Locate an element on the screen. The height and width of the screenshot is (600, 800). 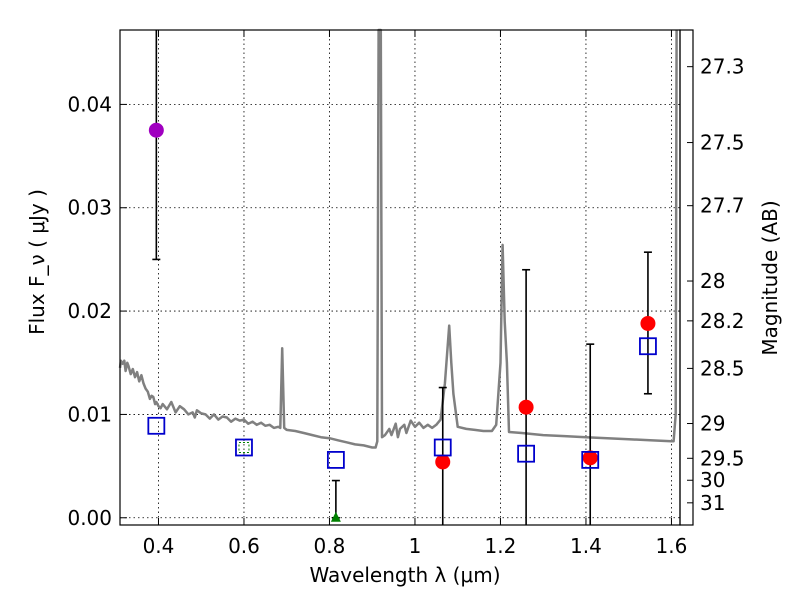
right-tick-label: 27.5 is located at coordinates (722, 143).